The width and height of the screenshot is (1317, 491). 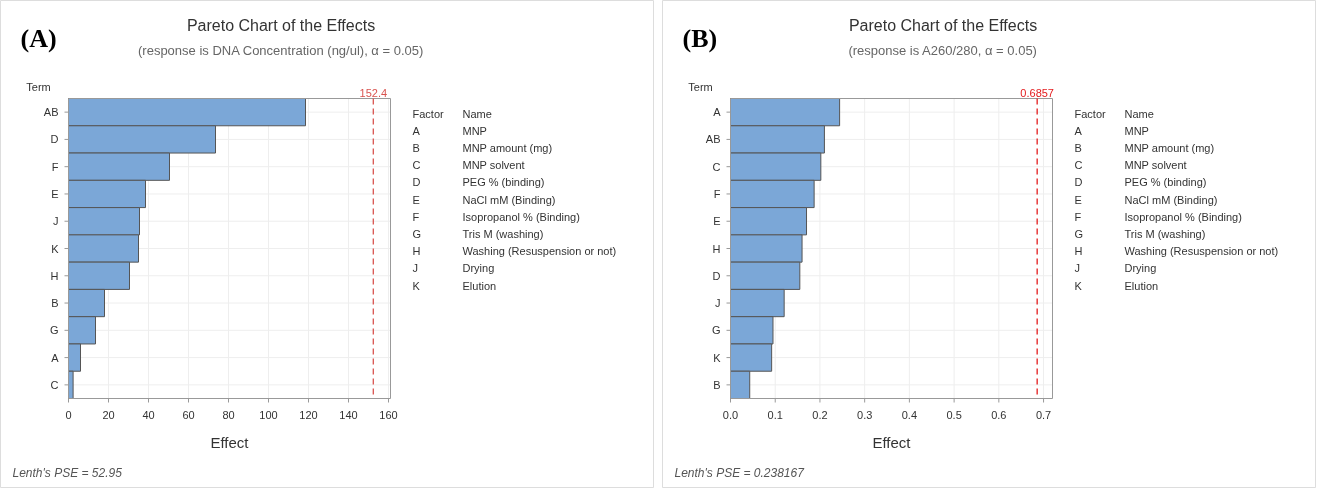 I want to click on x-tick-label: 0.6, so click(x=999, y=414).